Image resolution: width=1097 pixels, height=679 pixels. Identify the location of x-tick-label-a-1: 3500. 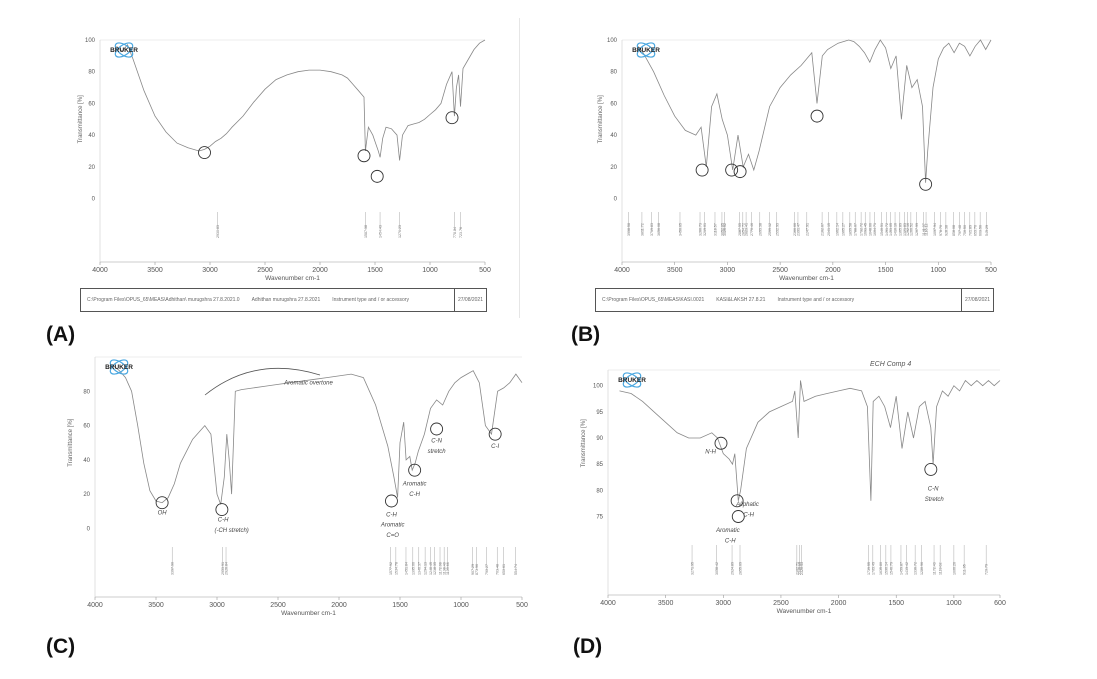
(155, 270).